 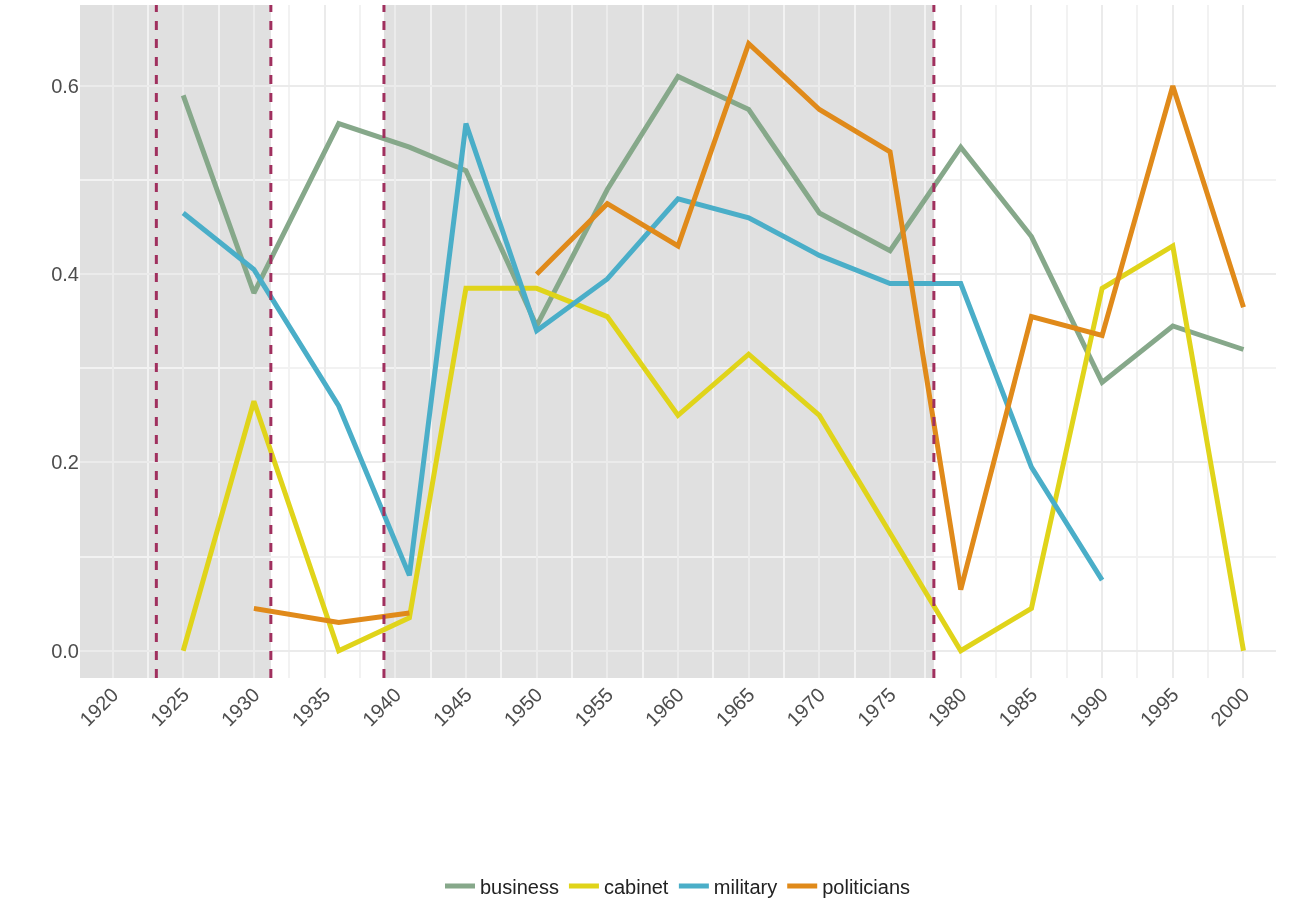 I want to click on legend-label: military, so click(x=745, y=886).